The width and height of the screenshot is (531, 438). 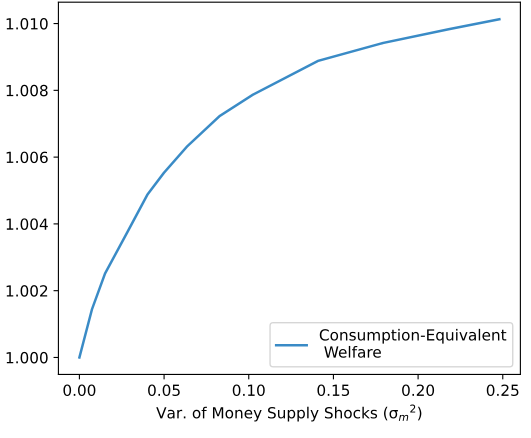 What do you see at coordinates (27, 90) in the screenshot?
I see `y-tick-label: 1.008` at bounding box center [27, 90].